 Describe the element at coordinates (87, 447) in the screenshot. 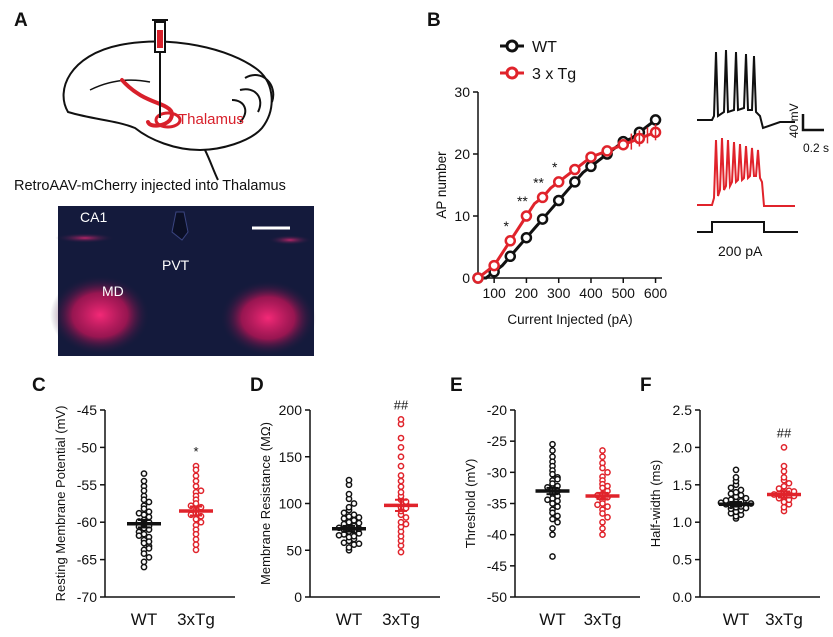

I see `y-tick-label: -50` at that location.